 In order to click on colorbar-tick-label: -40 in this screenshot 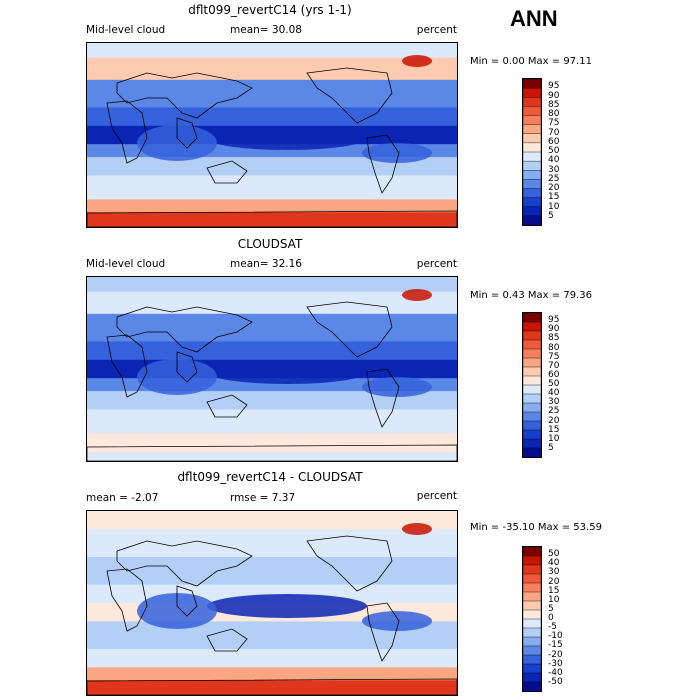, I will do `click(555, 672)`.